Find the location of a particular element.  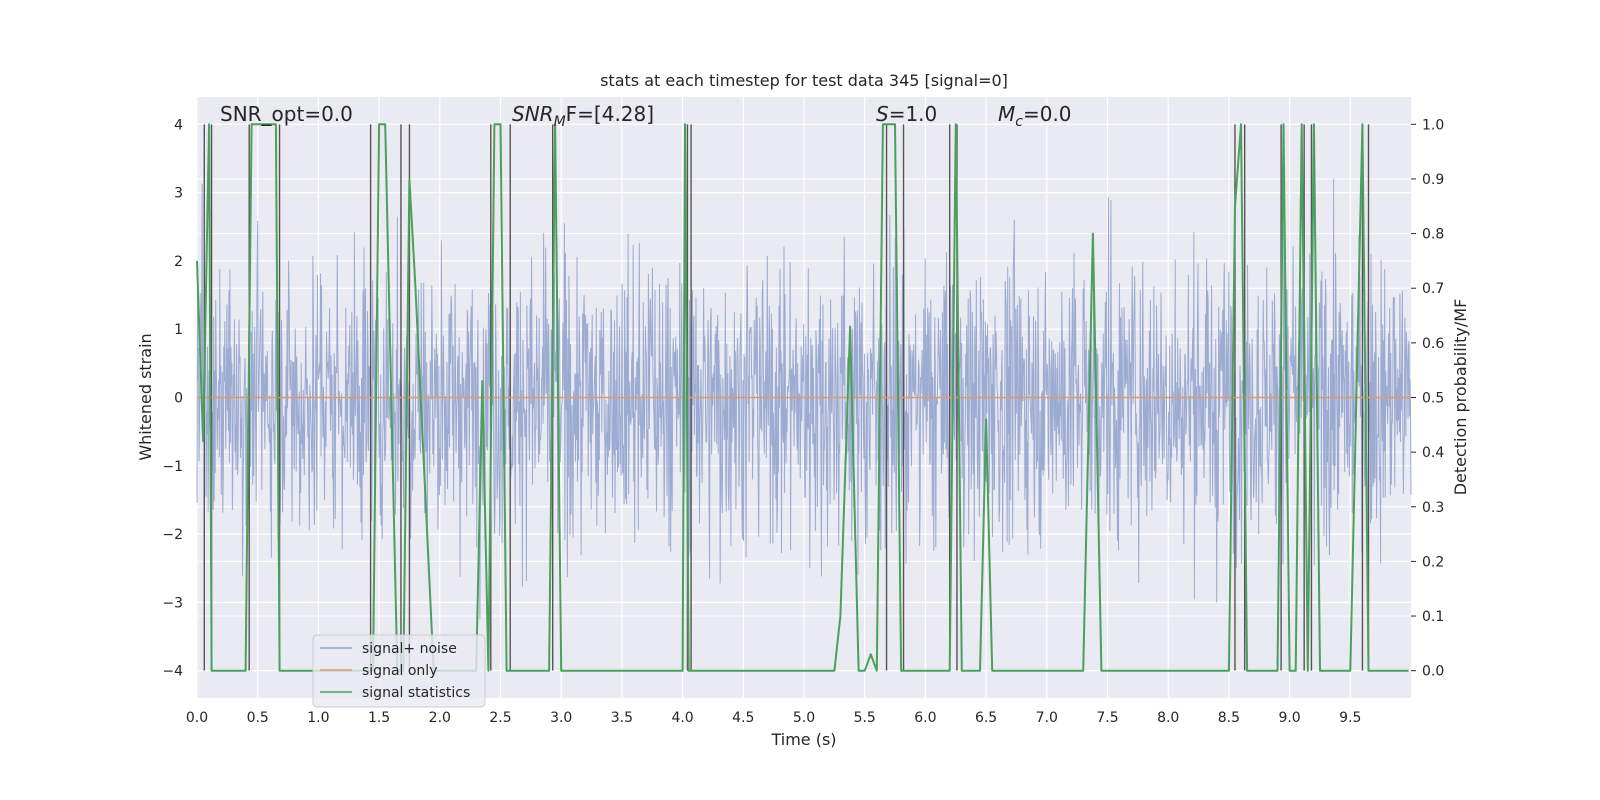

annotation-s: S=1.0 is located at coordinates (906, 114).